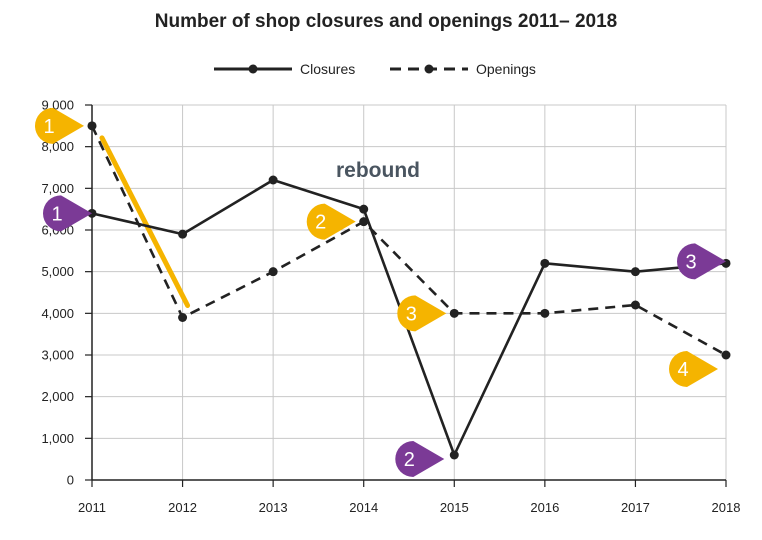 This screenshot has width=762, height=540. What do you see at coordinates (145, 221) in the screenshot?
I see `highlight-stroke` at bounding box center [145, 221].